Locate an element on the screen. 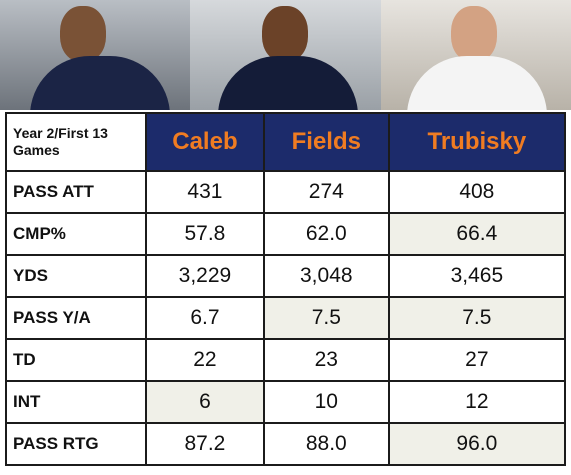 The image size is (571, 475). row: PASS Y/A 6.7 7.5 7.5 is located at coordinates (286, 318).